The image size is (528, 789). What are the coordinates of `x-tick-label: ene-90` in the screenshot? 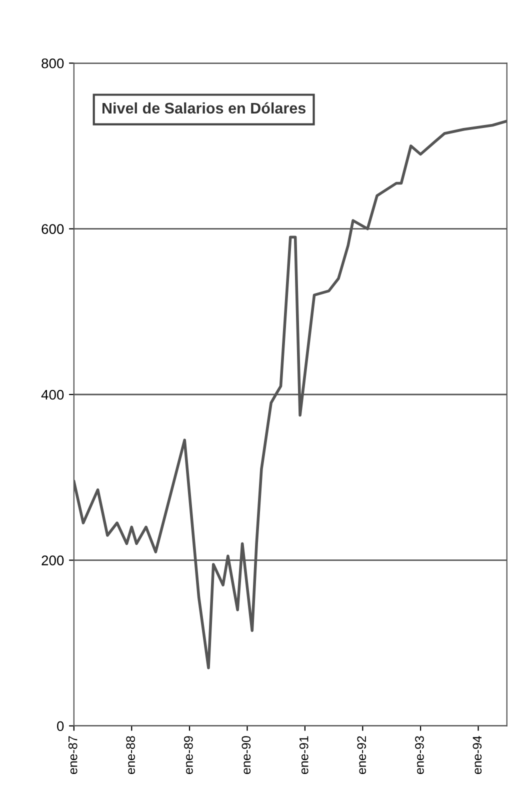 It's located at (246, 755).